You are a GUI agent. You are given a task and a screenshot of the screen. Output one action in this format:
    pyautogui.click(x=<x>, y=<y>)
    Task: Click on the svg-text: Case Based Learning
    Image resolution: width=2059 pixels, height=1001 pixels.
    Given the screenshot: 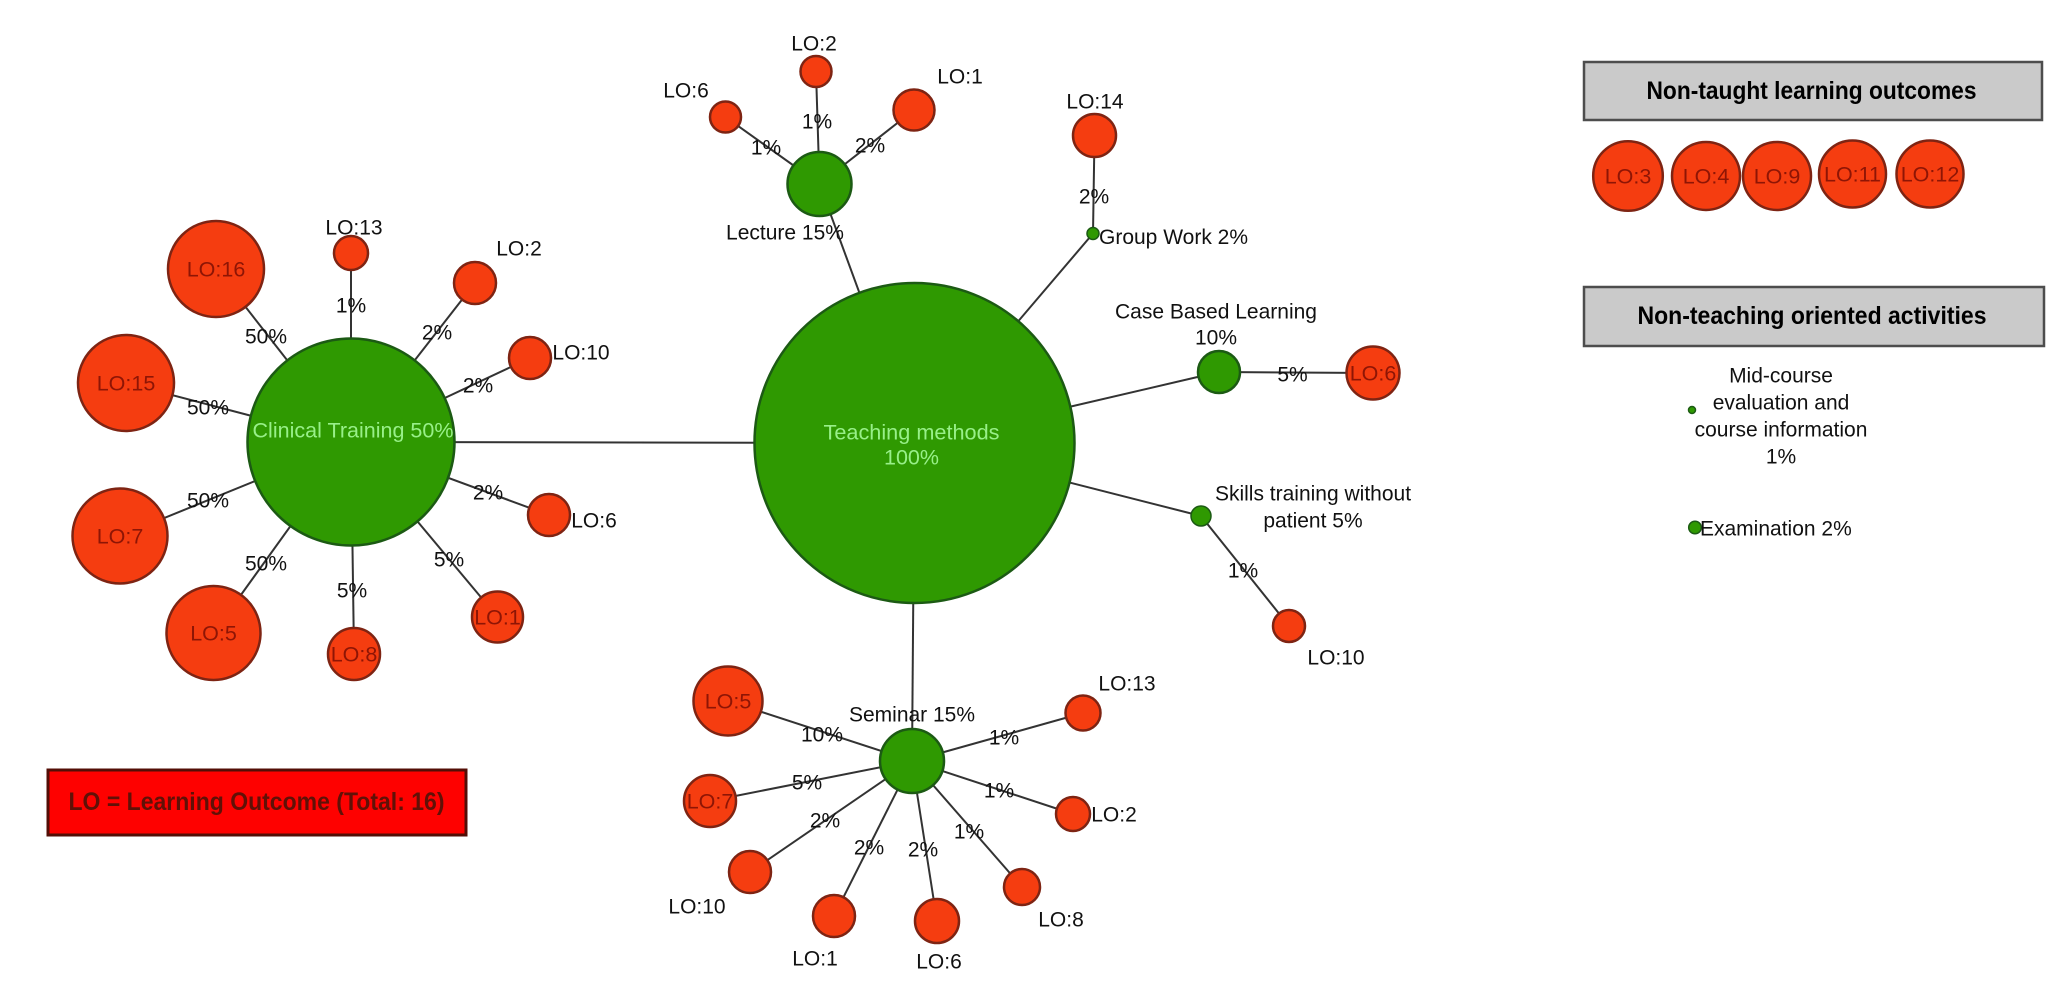 What is the action you would take?
    pyautogui.click(x=1216, y=312)
    